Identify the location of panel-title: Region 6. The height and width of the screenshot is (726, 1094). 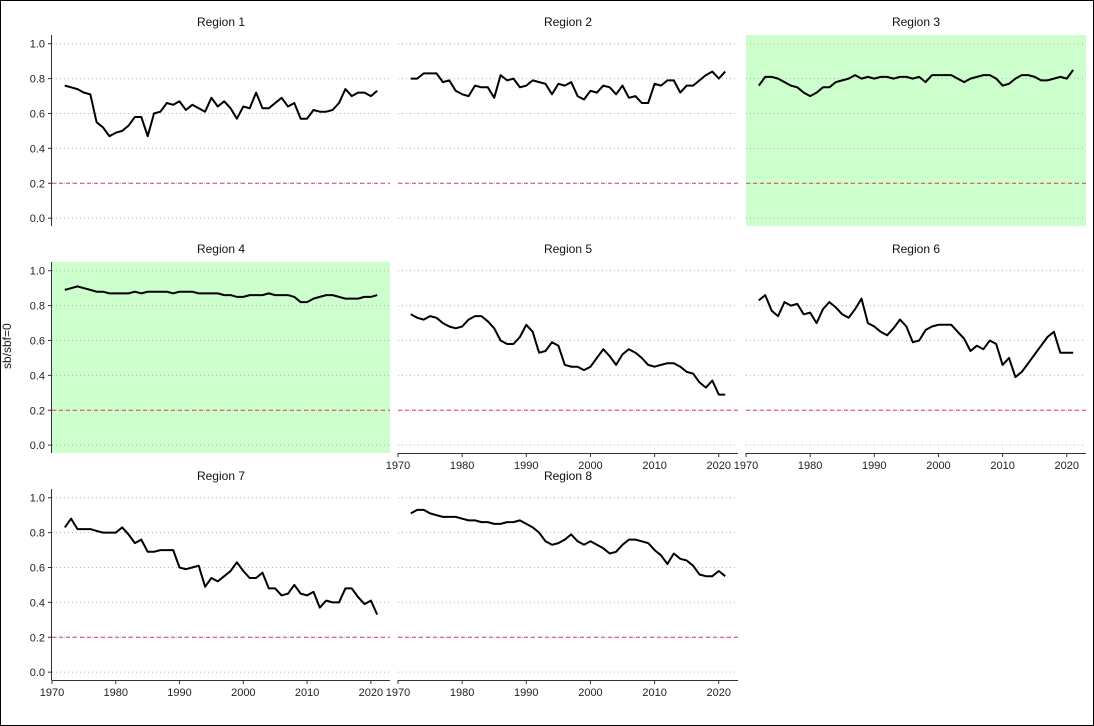
(916, 249).